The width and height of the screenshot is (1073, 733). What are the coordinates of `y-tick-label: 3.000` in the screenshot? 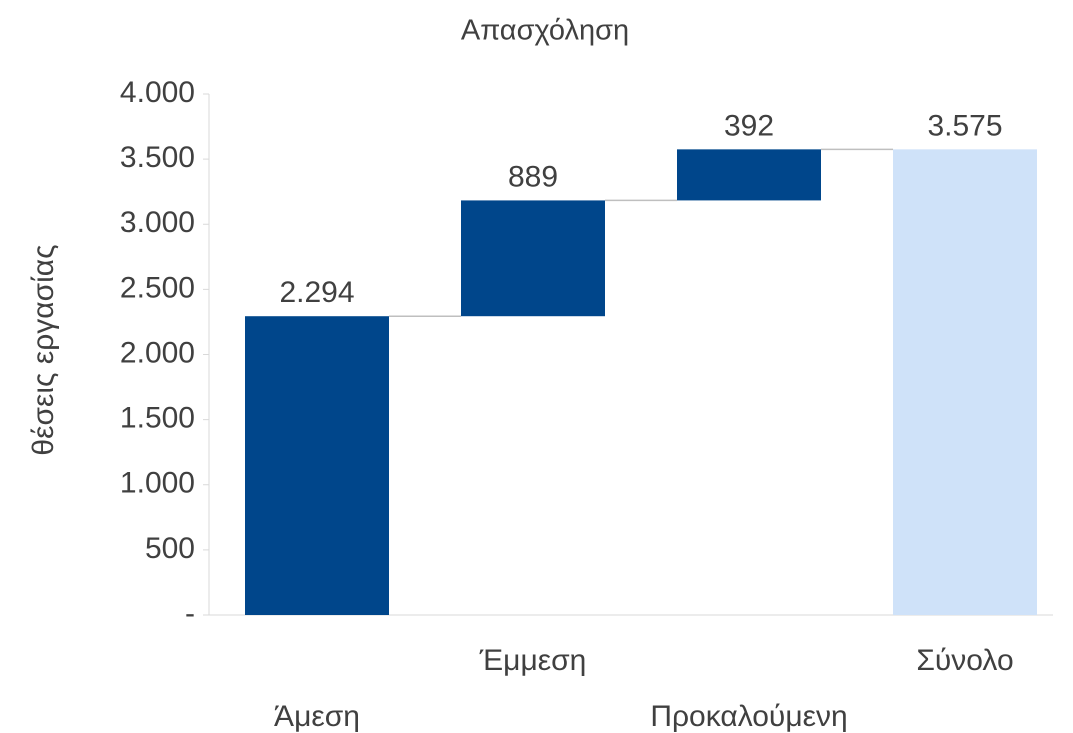 It's located at (157, 222).